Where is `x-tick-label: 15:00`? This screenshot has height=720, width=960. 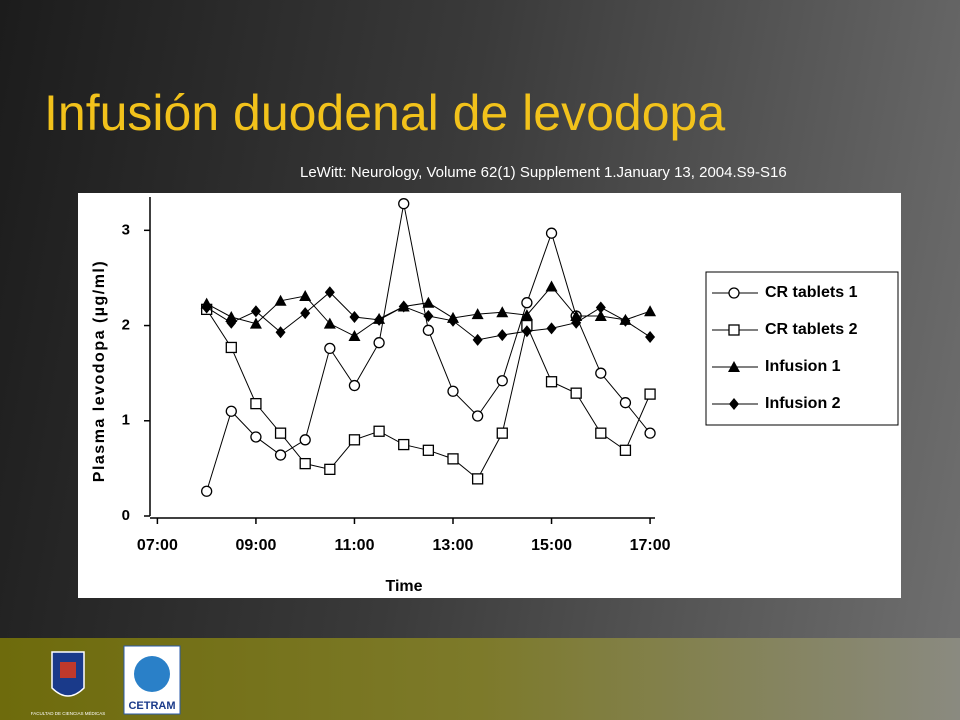 x-tick-label: 15:00 is located at coordinates (551, 545).